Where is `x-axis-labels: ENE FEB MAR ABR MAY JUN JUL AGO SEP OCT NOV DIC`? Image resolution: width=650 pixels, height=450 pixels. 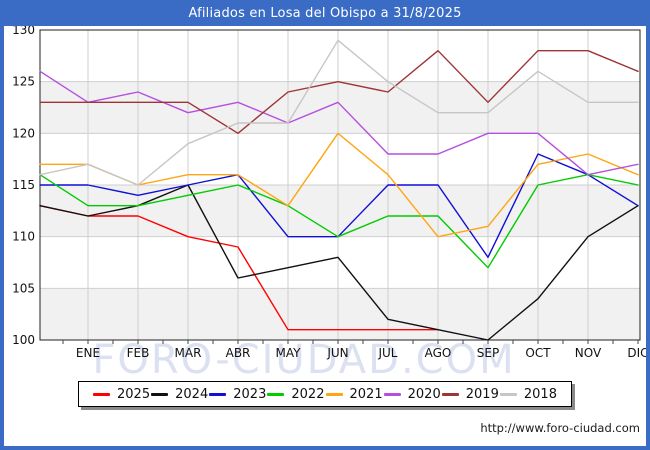
x-axis-labels: ENE FEB MAR ABR MAY JUN JUL AGO SEP OCT NOV DIC is located at coordinates (361, 353).